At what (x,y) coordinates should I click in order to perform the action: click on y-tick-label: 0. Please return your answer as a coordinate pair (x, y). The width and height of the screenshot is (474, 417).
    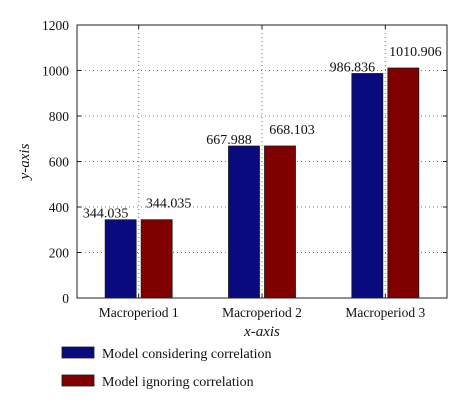
    Looking at the image, I should click on (65, 298).